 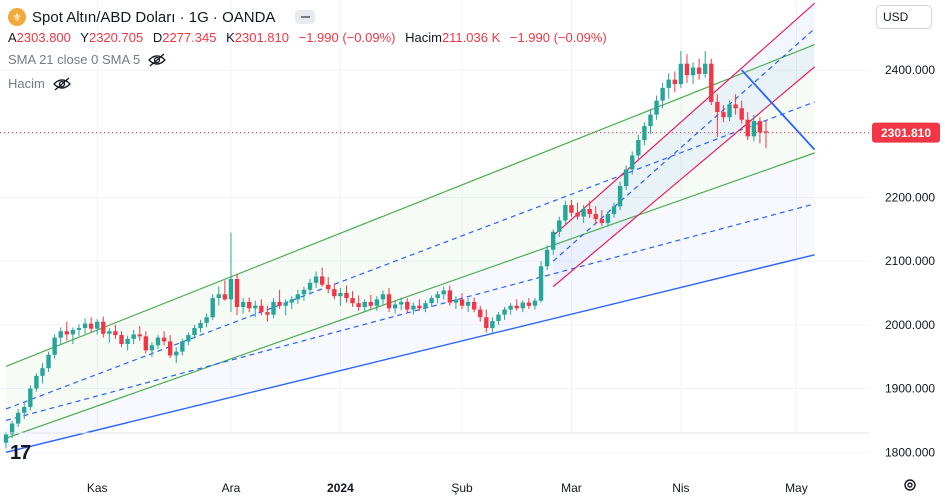 What do you see at coordinates (74, 59) in the screenshot?
I see `sma-indicator-label: SMA 21 close 0 SMA 5` at bounding box center [74, 59].